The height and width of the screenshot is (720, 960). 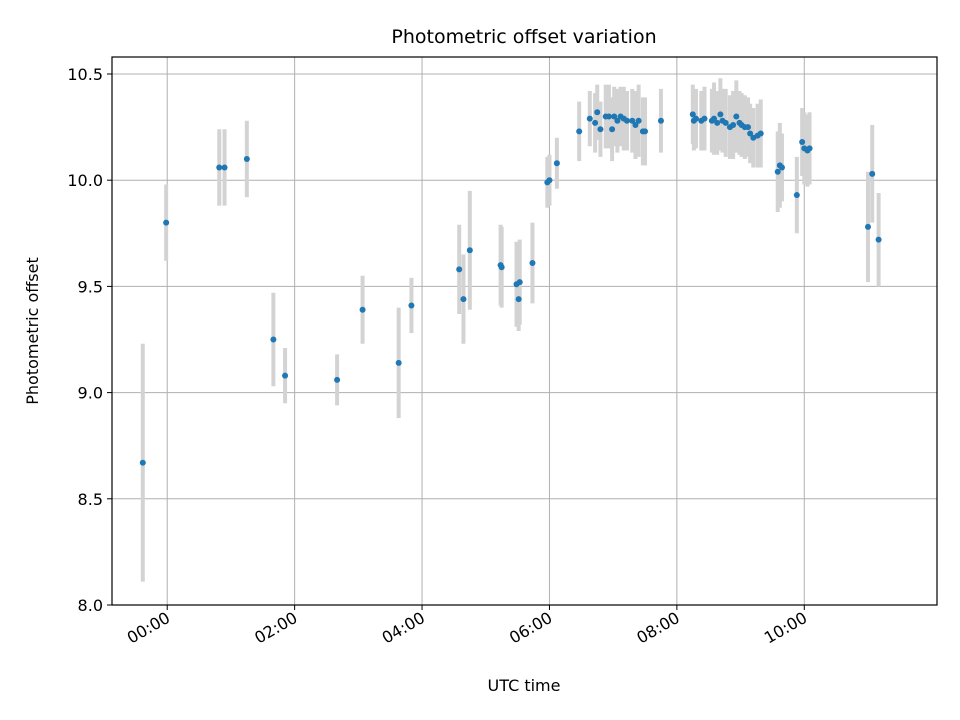 I want to click on y-axis-label: Photometric offset, so click(x=32, y=331).